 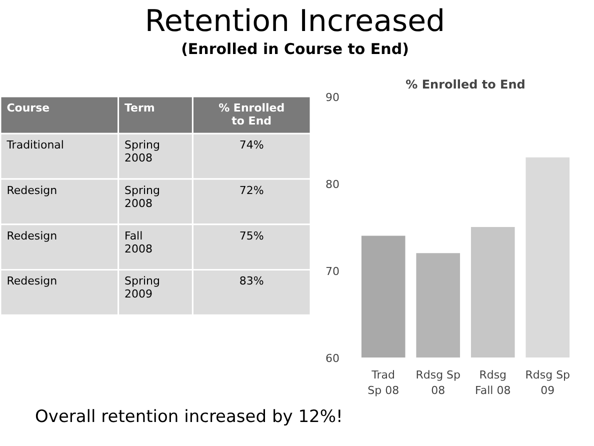 I want to click on y-tick-label: 60, so click(x=333, y=358).